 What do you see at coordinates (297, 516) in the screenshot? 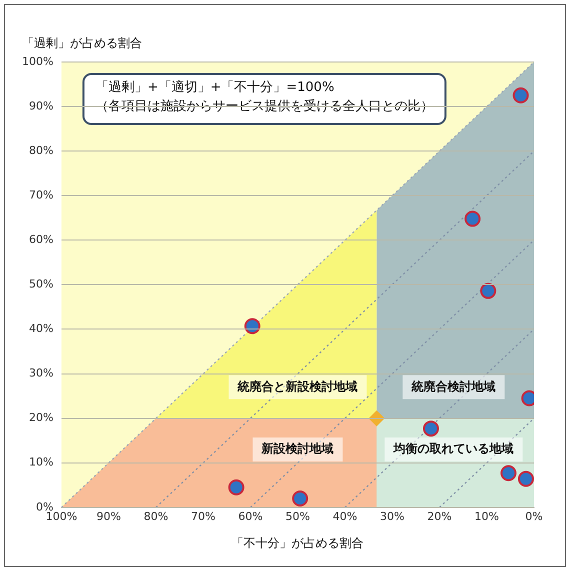
I see `x-tick-label: 50%` at bounding box center [297, 516].